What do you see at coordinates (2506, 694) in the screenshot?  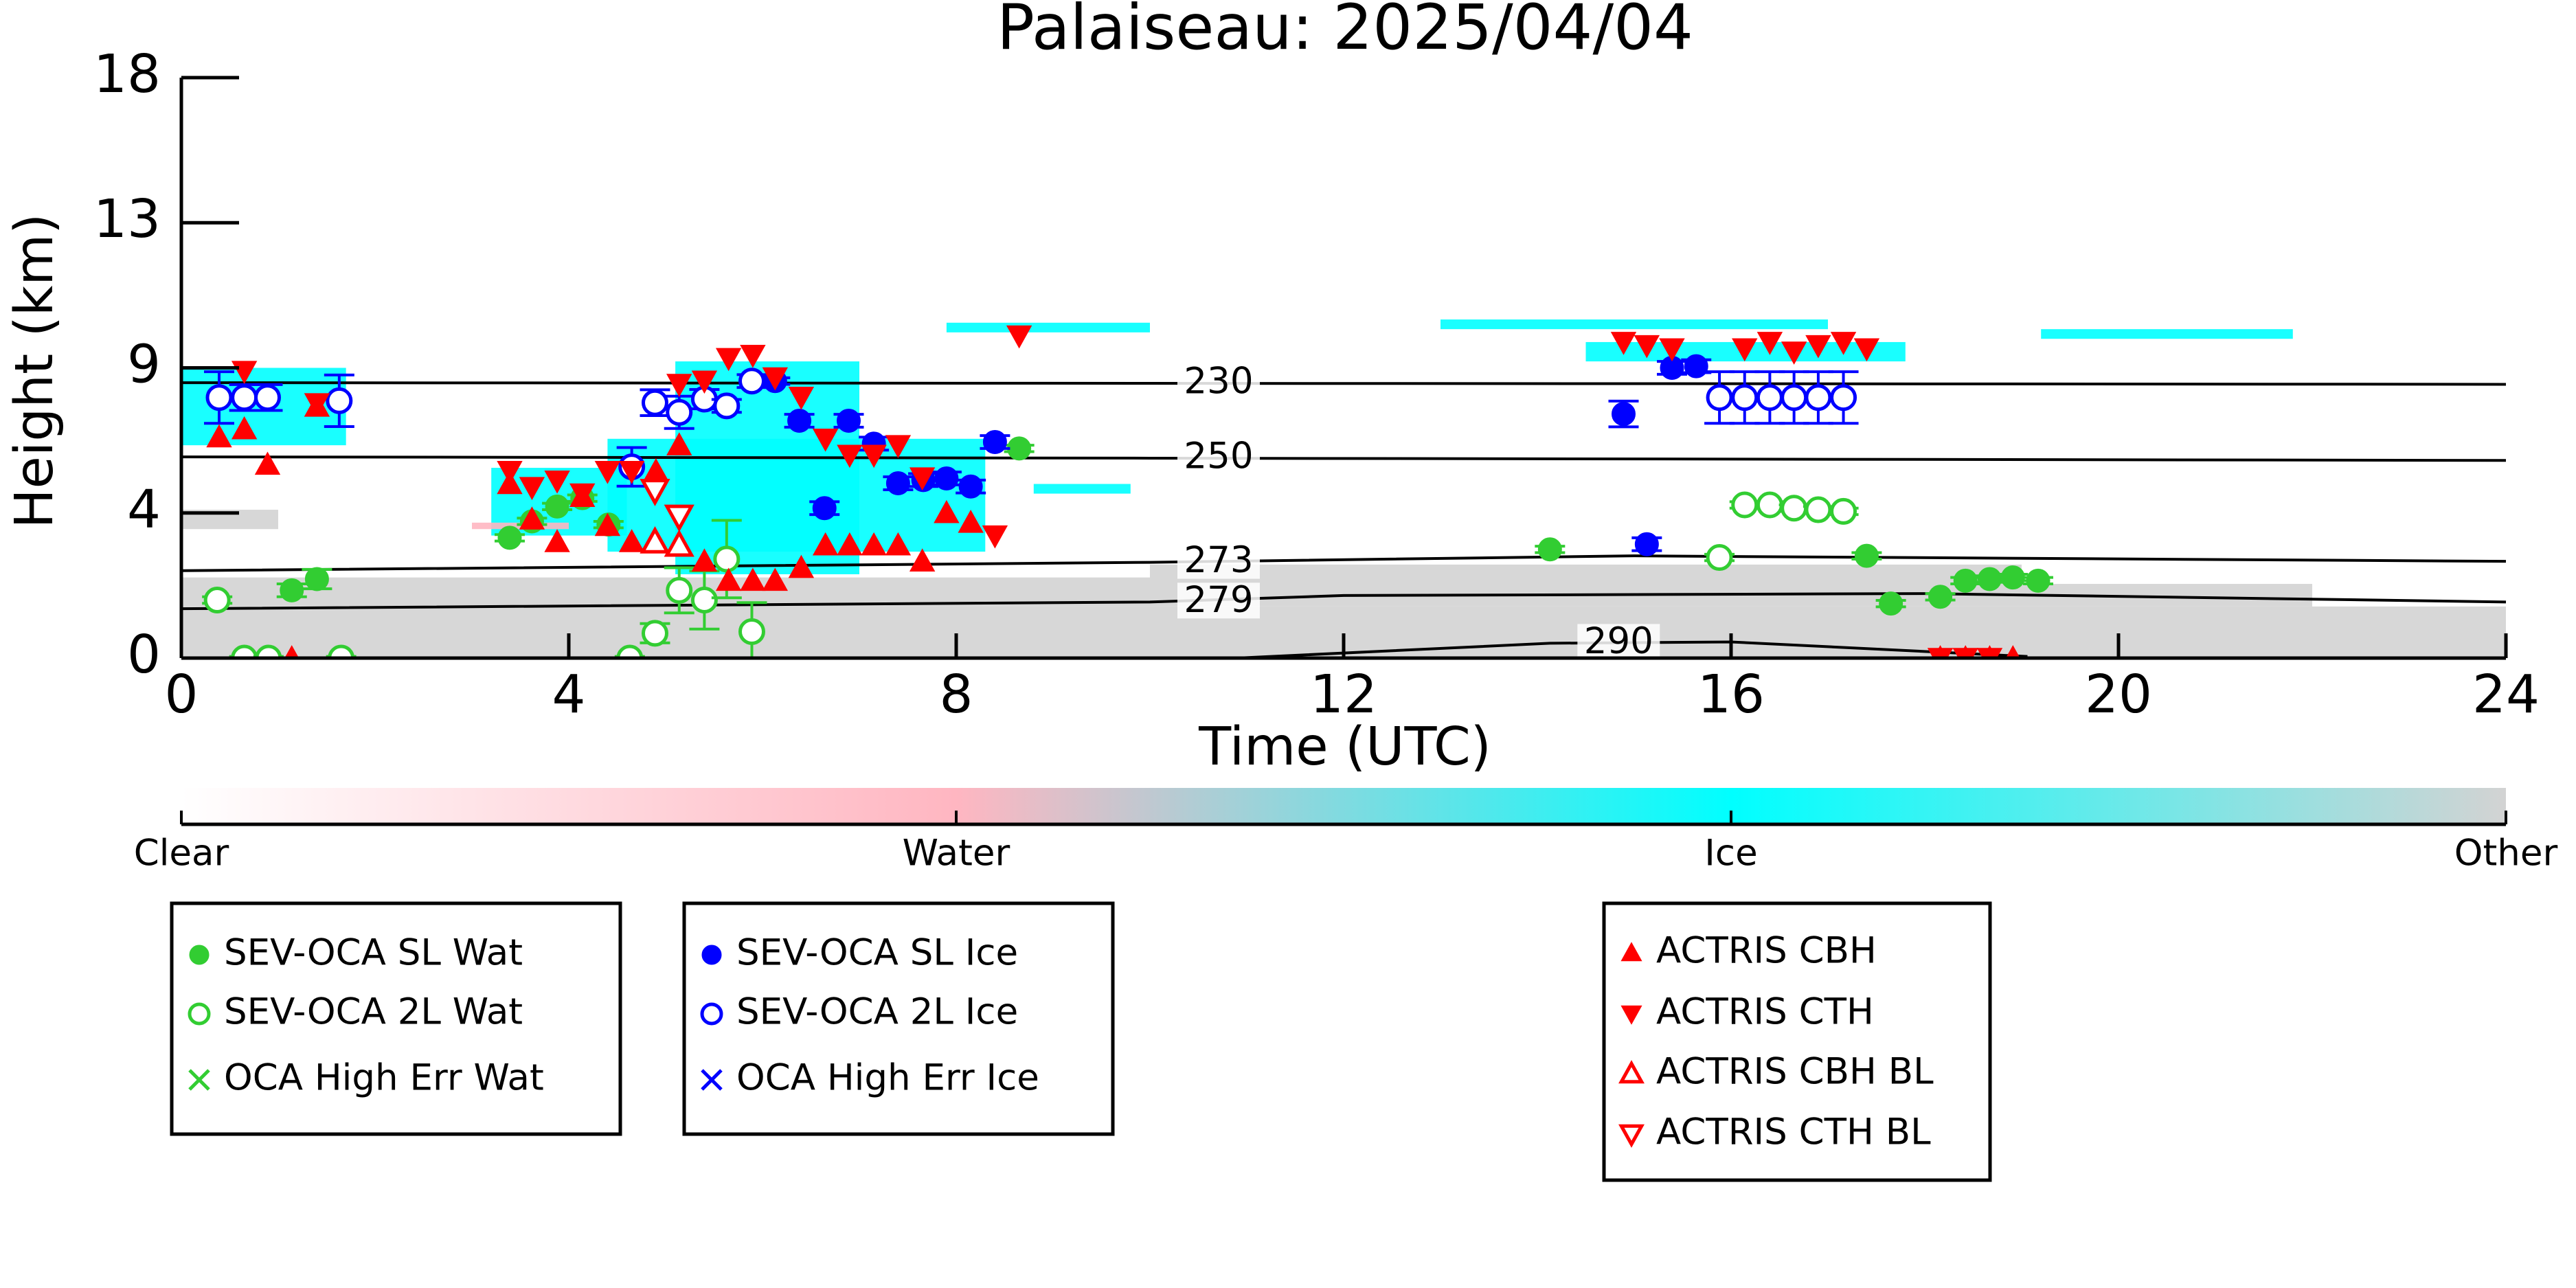 I see `x-tick-label: 24` at bounding box center [2506, 694].